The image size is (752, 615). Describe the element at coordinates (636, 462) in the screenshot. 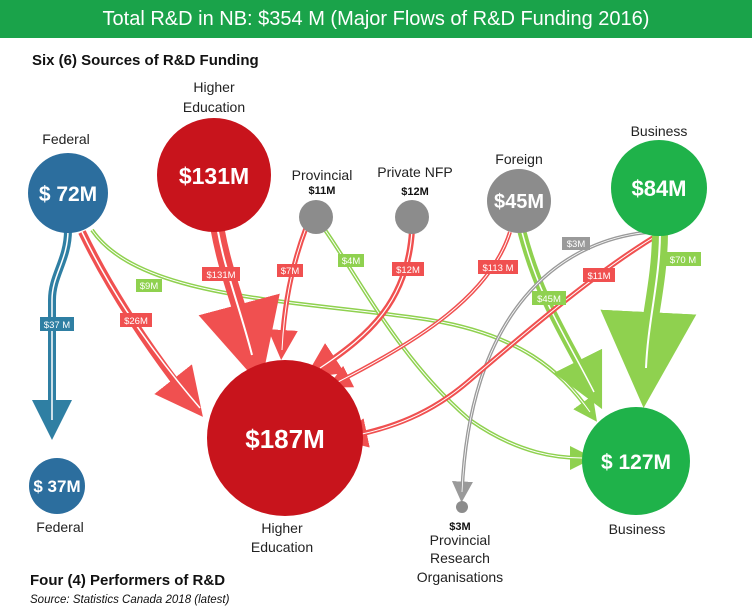

I see `svg-text: $ 127M` at that location.